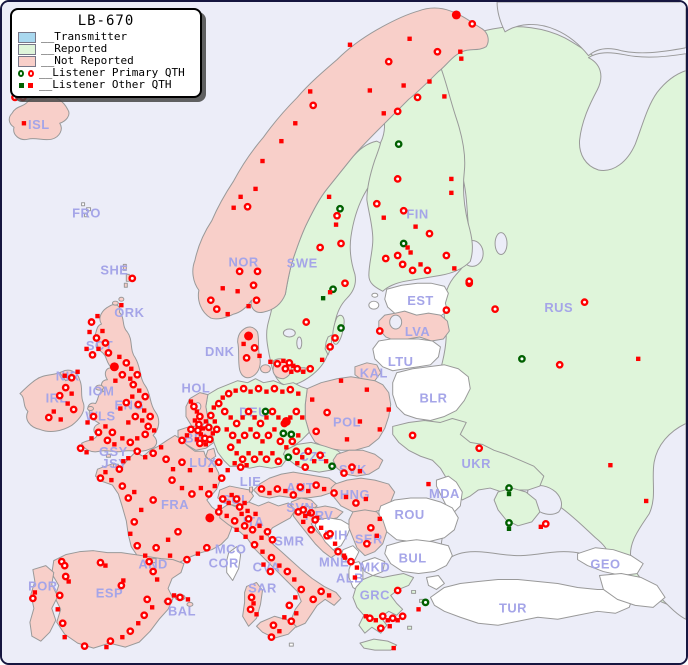 The image size is (688, 665). What do you see at coordinates (220, 351) in the screenshot?
I see `country-label-dnk: DNK` at bounding box center [220, 351].